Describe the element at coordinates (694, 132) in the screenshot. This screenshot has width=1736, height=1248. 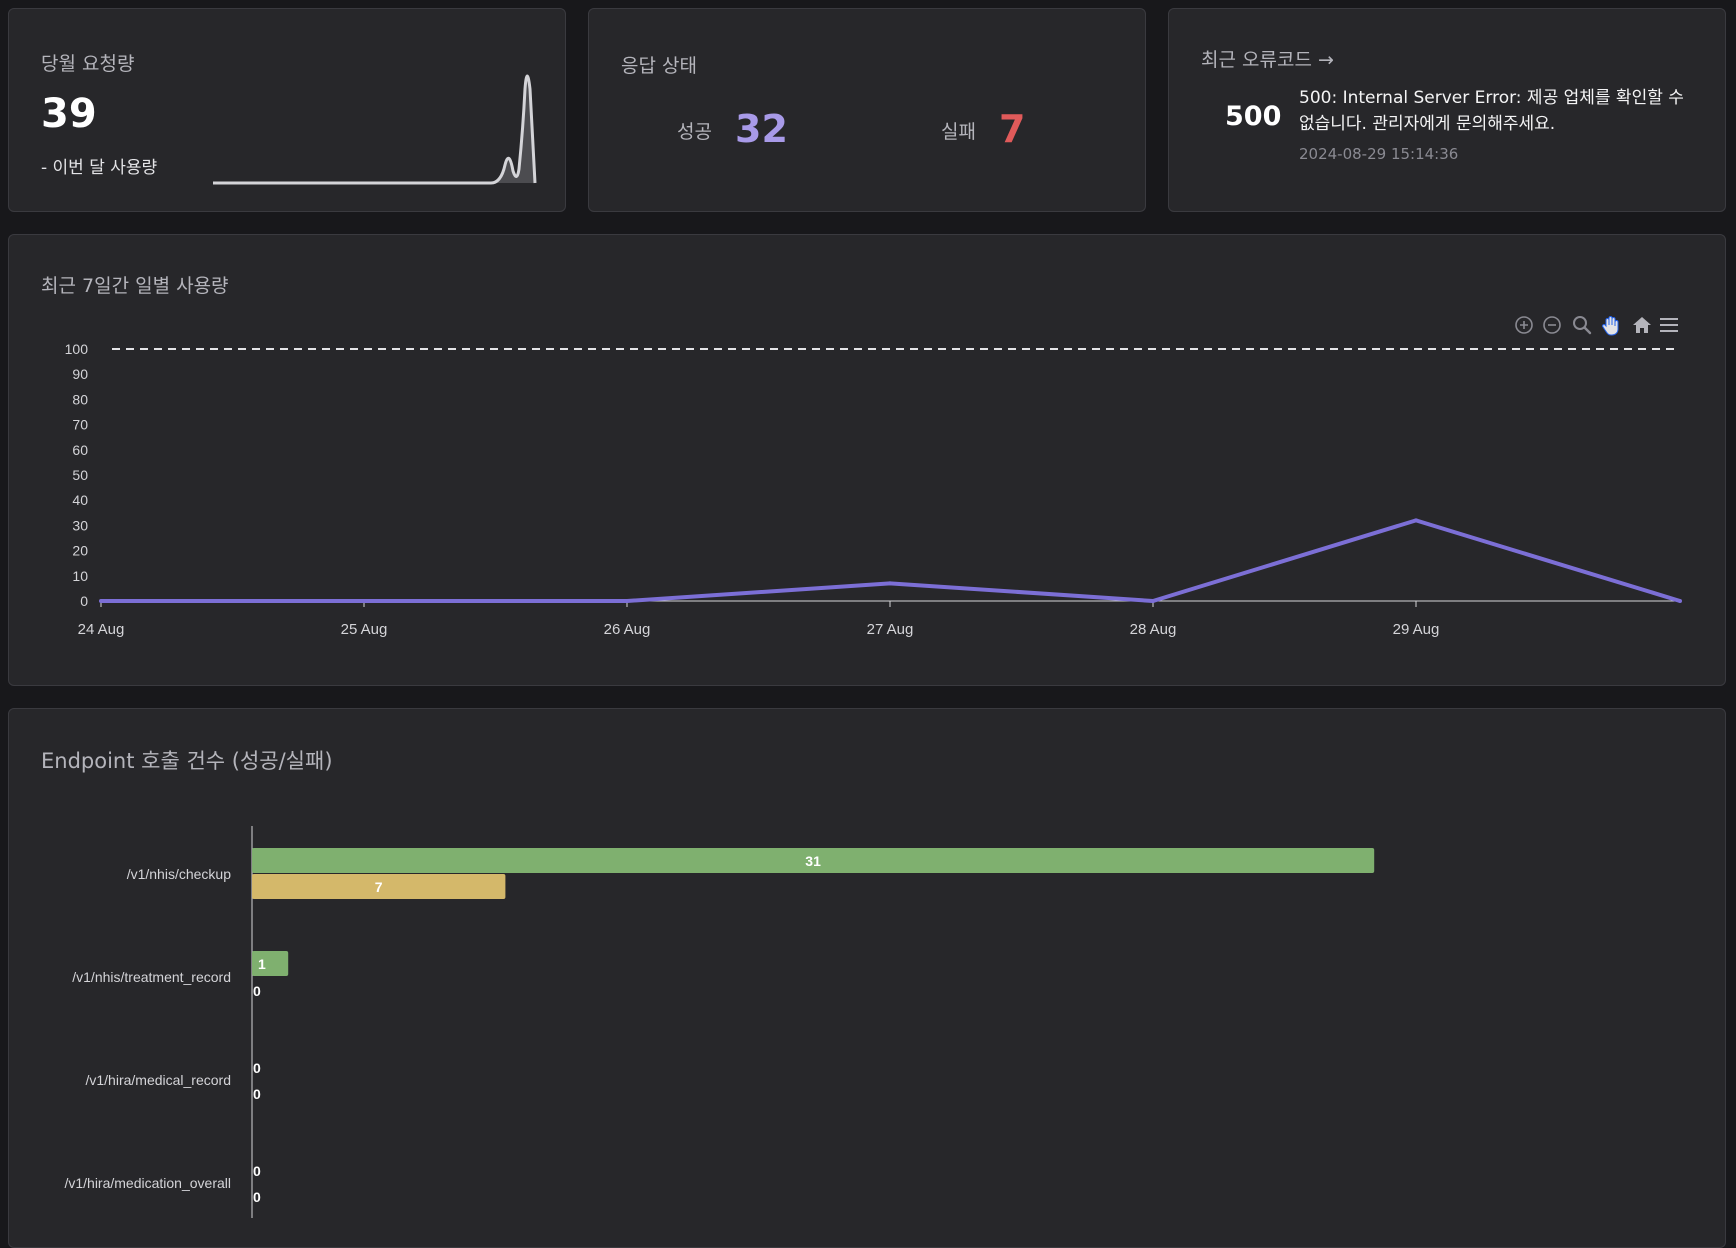
I see `success-label: 성공` at that location.